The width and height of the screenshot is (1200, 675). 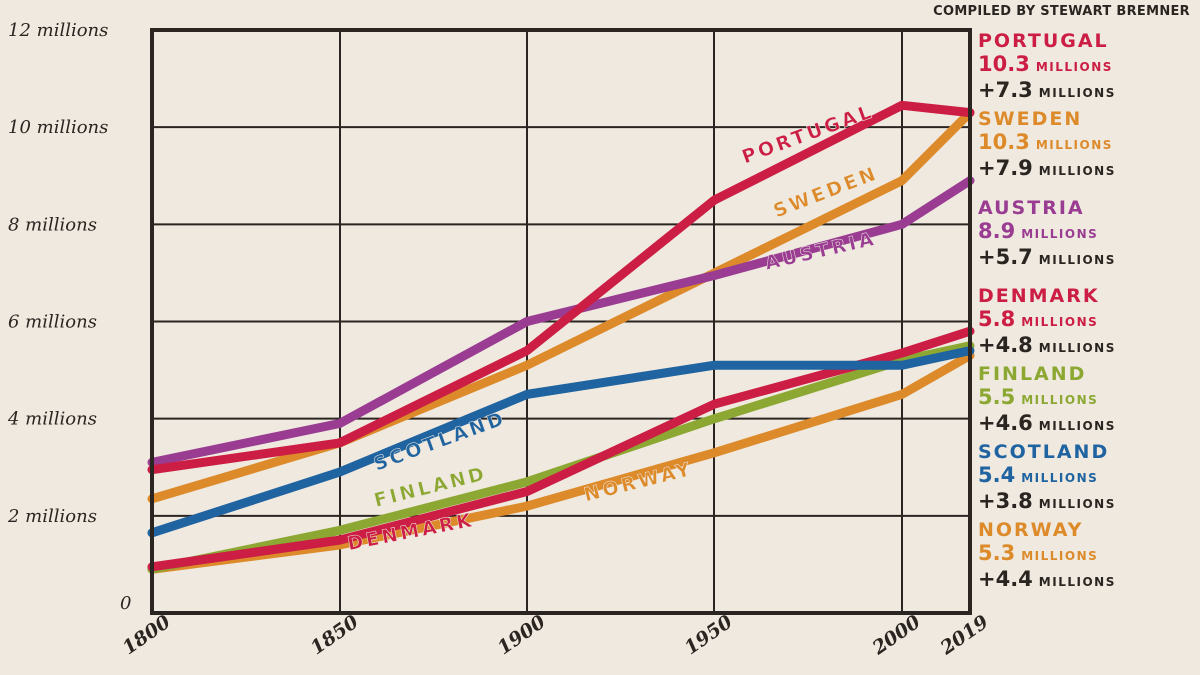 I want to click on x-tick-label: 1900, so click(x=522, y=635).